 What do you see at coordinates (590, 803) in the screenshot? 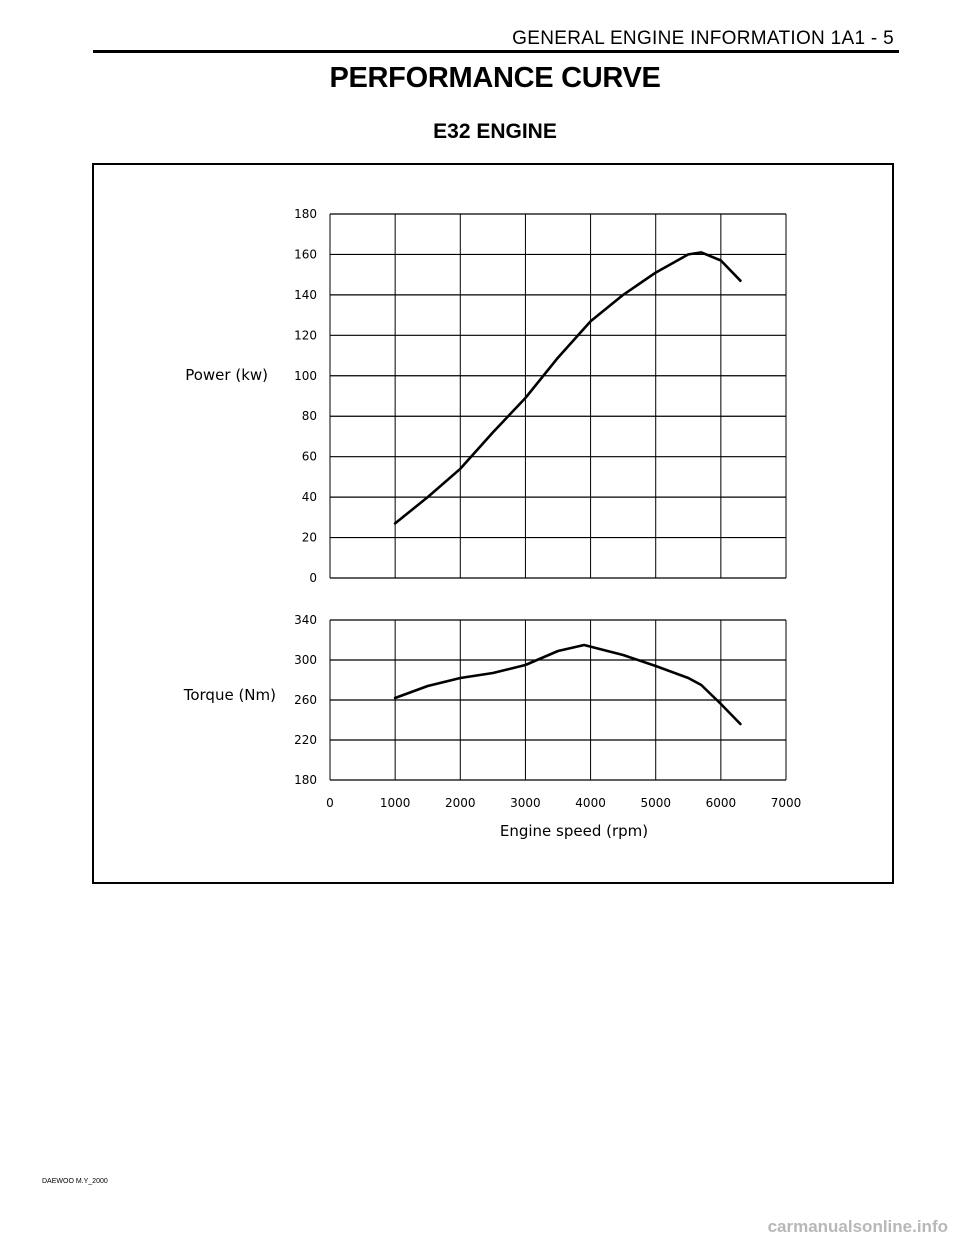
I see `x-tick-label: 4000` at bounding box center [590, 803].